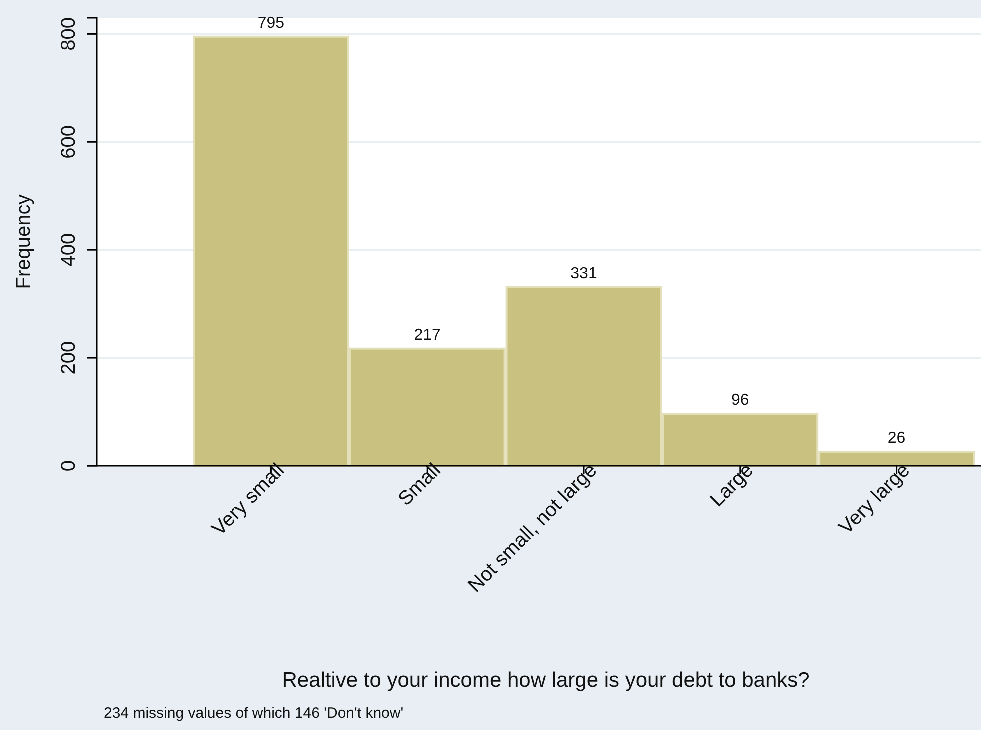  I want to click on data-label: 795, so click(271, 23).